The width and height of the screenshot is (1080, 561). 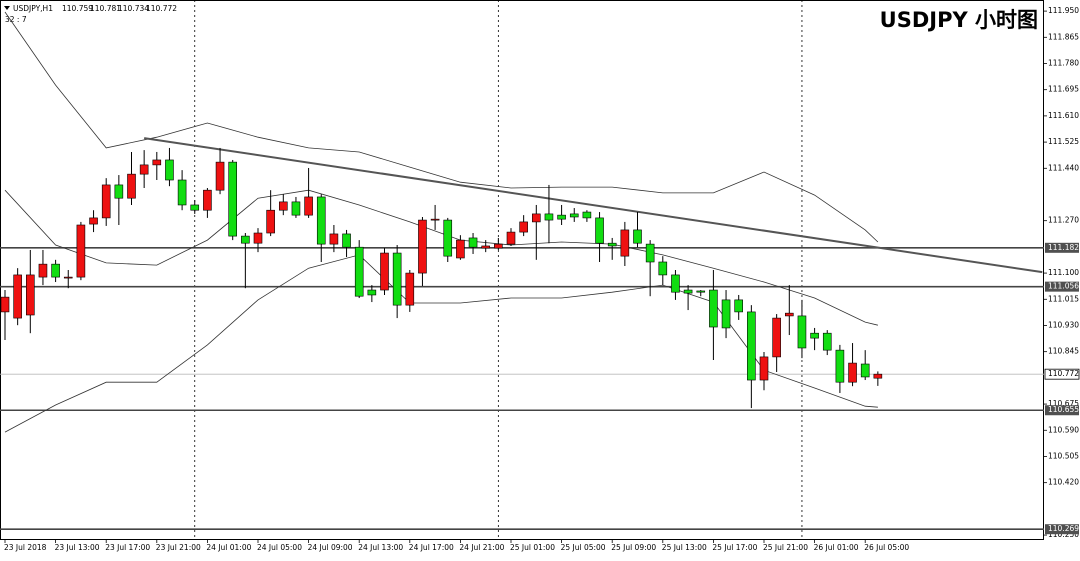 What do you see at coordinates (1063, 62) in the screenshot?
I see `y-tick-label: 111.780` at bounding box center [1063, 62].